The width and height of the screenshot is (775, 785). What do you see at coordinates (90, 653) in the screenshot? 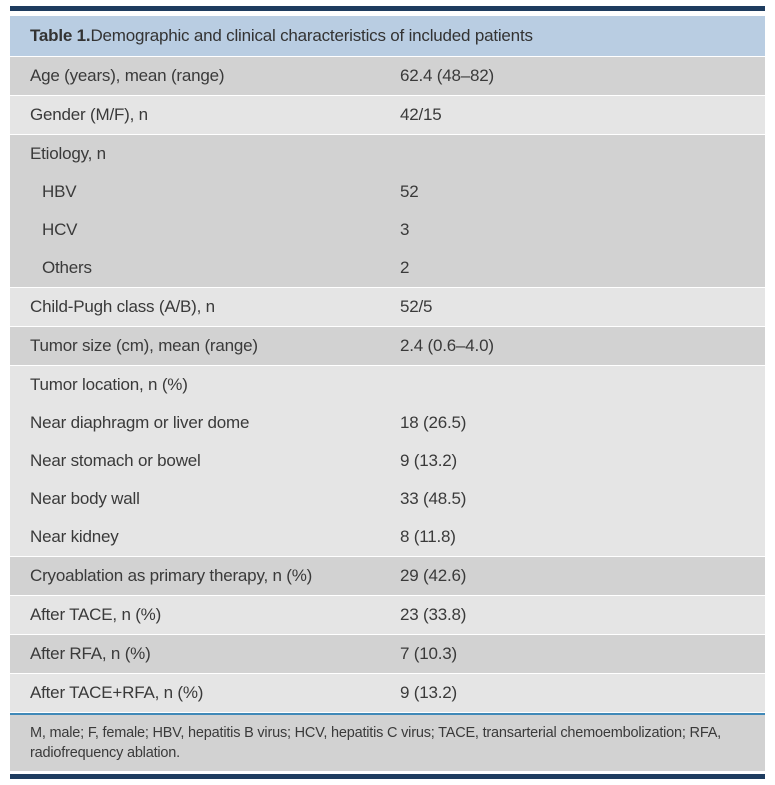
I see `row-label: After RFA, n (%)` at bounding box center [90, 653].